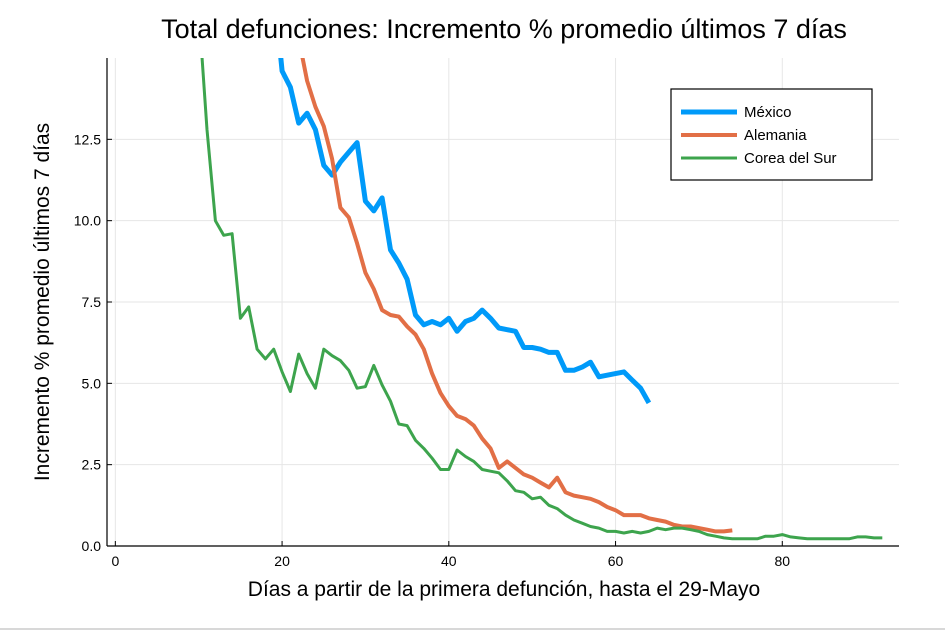  What do you see at coordinates (782, 561) in the screenshot?
I see `x-tick-label: 80` at bounding box center [782, 561].